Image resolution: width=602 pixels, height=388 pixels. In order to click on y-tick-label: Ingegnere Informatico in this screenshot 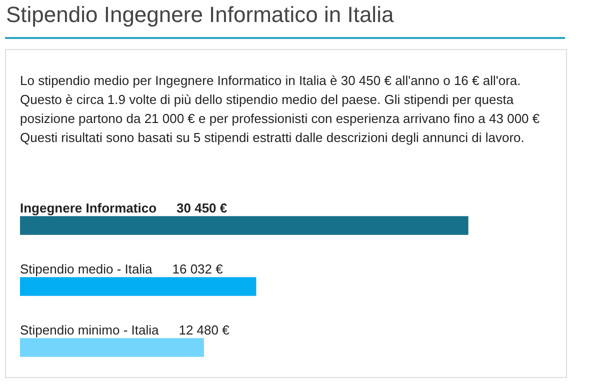, I will do `click(88, 208)`.